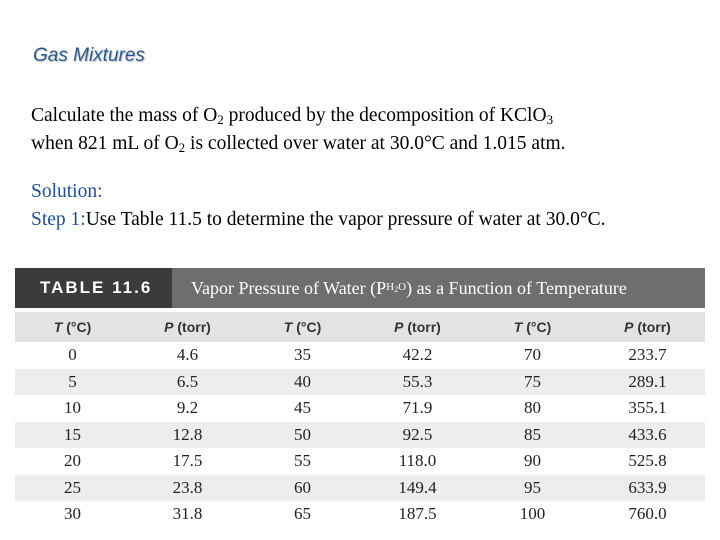 This screenshot has height=540, width=720. I want to click on table-cell: 760.0, so click(647, 514).